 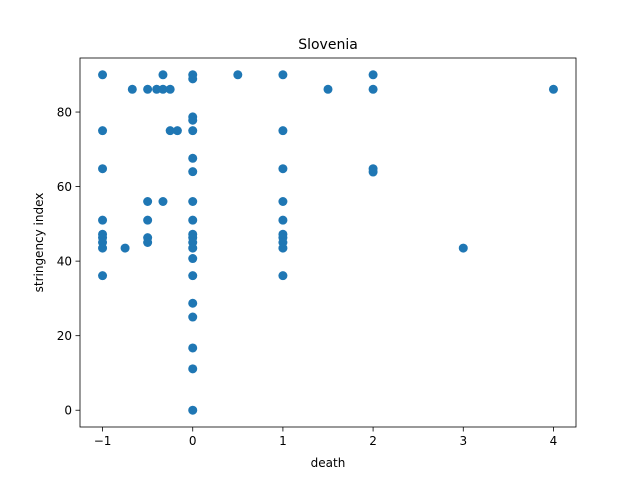 I want to click on x-axis-label: death, so click(x=328, y=463).